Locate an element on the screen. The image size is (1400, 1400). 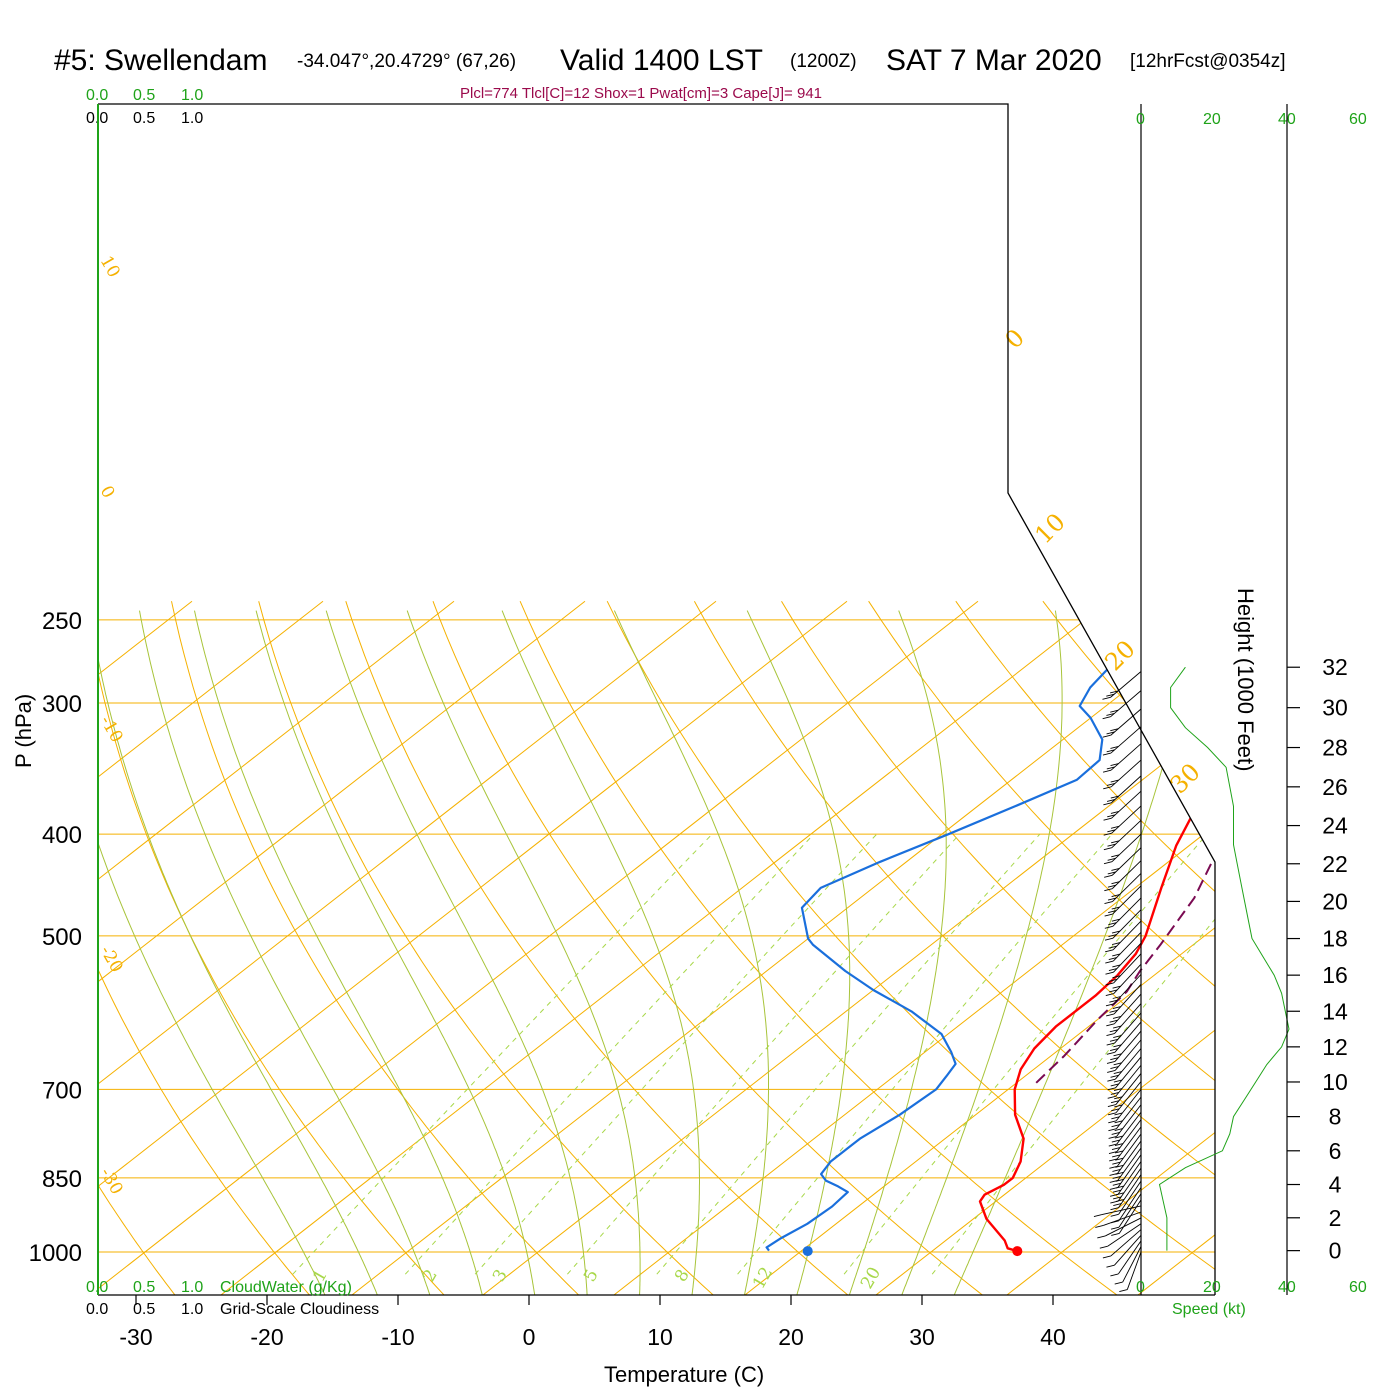
mixing-ratio-label: 8 is located at coordinates (682, 1275).